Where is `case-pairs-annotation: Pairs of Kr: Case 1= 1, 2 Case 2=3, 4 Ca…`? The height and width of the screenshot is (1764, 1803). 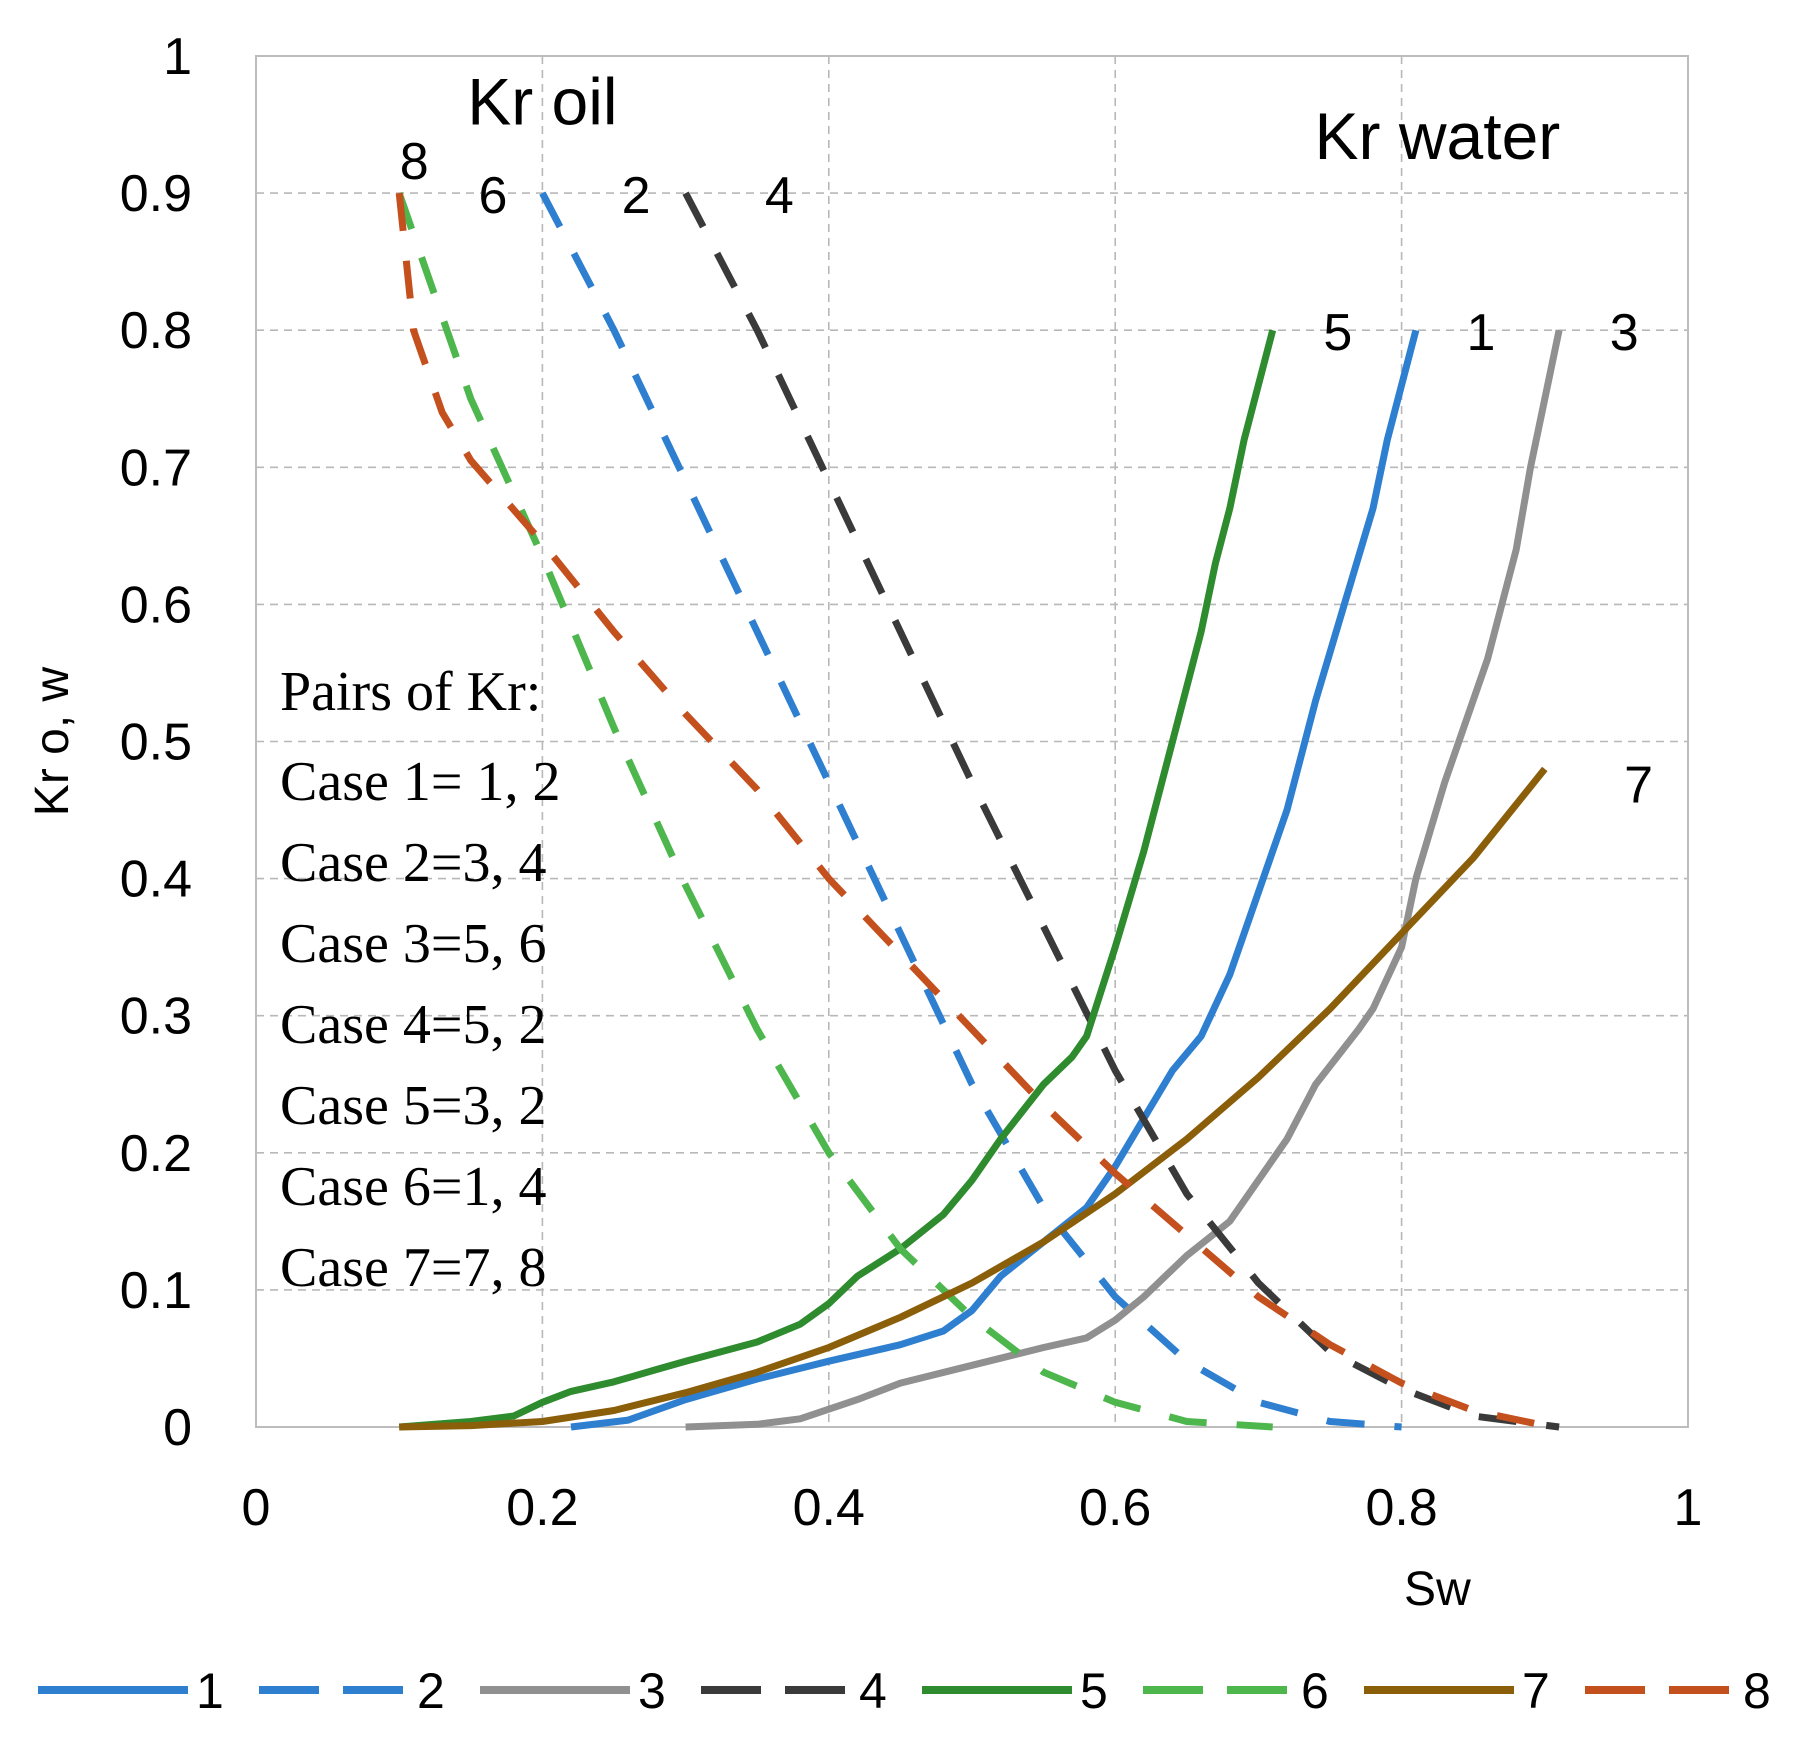 case-pairs-annotation: Pairs of Kr: Case 1= 1, 2 Case 2=3, 4 Ca… is located at coordinates (420, 980).